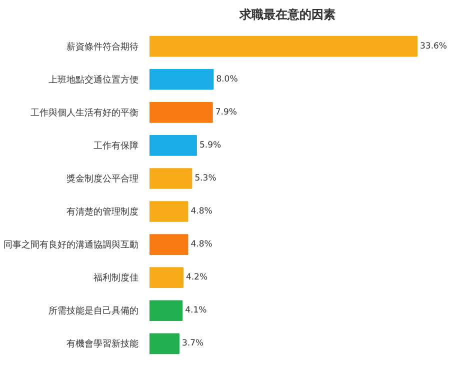 Image resolution: width=474 pixels, height=368 pixels. What do you see at coordinates (196, 311) in the screenshot?
I see `data-label: 4.1%` at bounding box center [196, 311].